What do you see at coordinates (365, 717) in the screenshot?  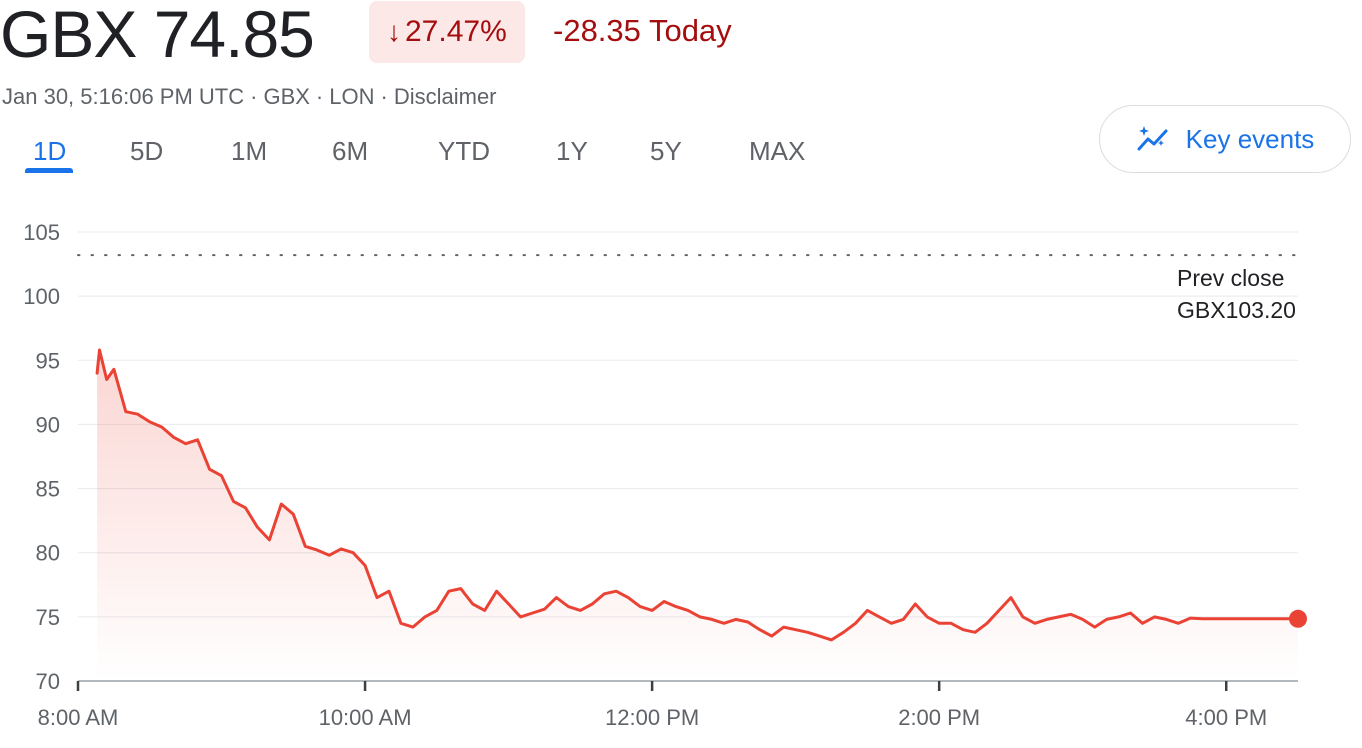 I see `x-tick-label: 10:00 AM` at bounding box center [365, 717].